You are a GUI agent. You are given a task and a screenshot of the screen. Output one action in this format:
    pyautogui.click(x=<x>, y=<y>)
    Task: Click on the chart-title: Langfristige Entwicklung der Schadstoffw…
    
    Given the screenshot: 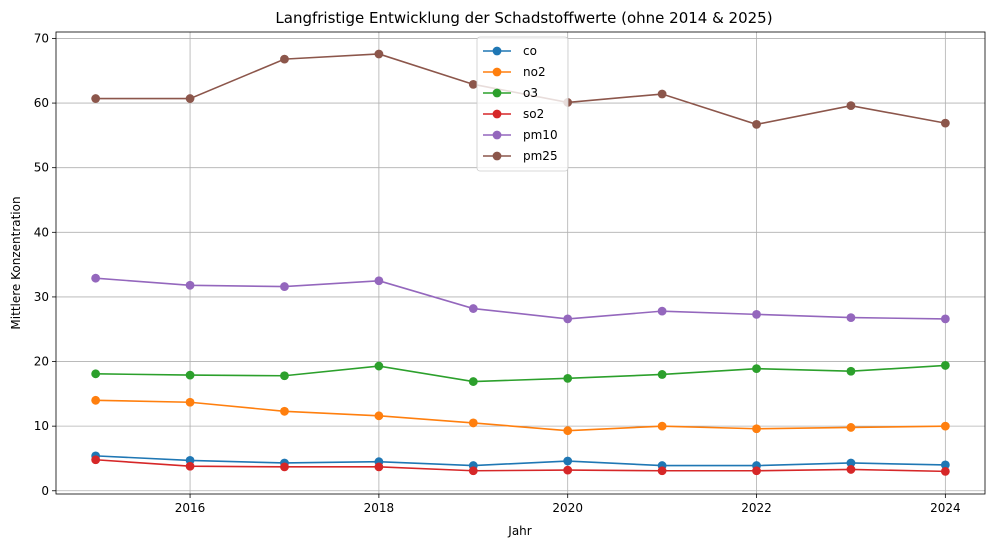 What is the action you would take?
    pyautogui.click(x=523, y=18)
    